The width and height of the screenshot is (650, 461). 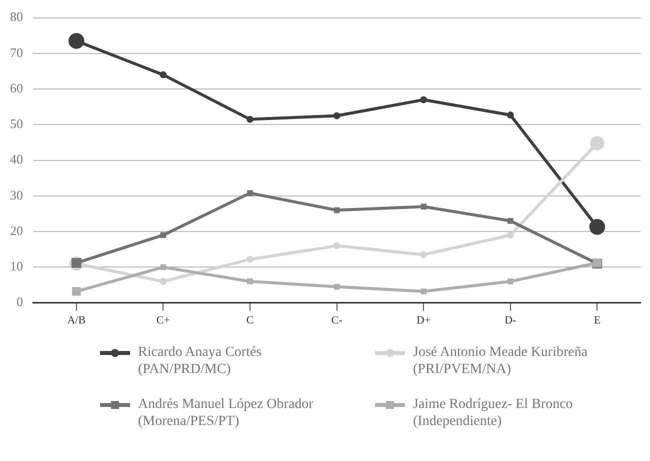 What do you see at coordinates (16, 194) in the screenshot?
I see `y-tick-label: 30` at bounding box center [16, 194].